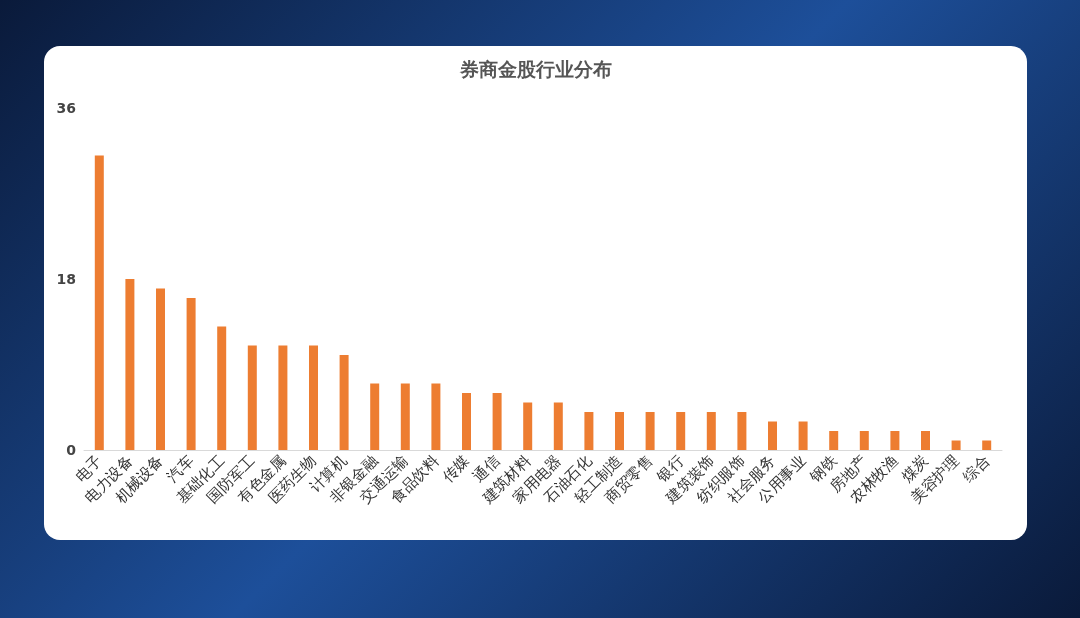  I want to click on chart-title: 券商金股行业分布, so click(535, 68).